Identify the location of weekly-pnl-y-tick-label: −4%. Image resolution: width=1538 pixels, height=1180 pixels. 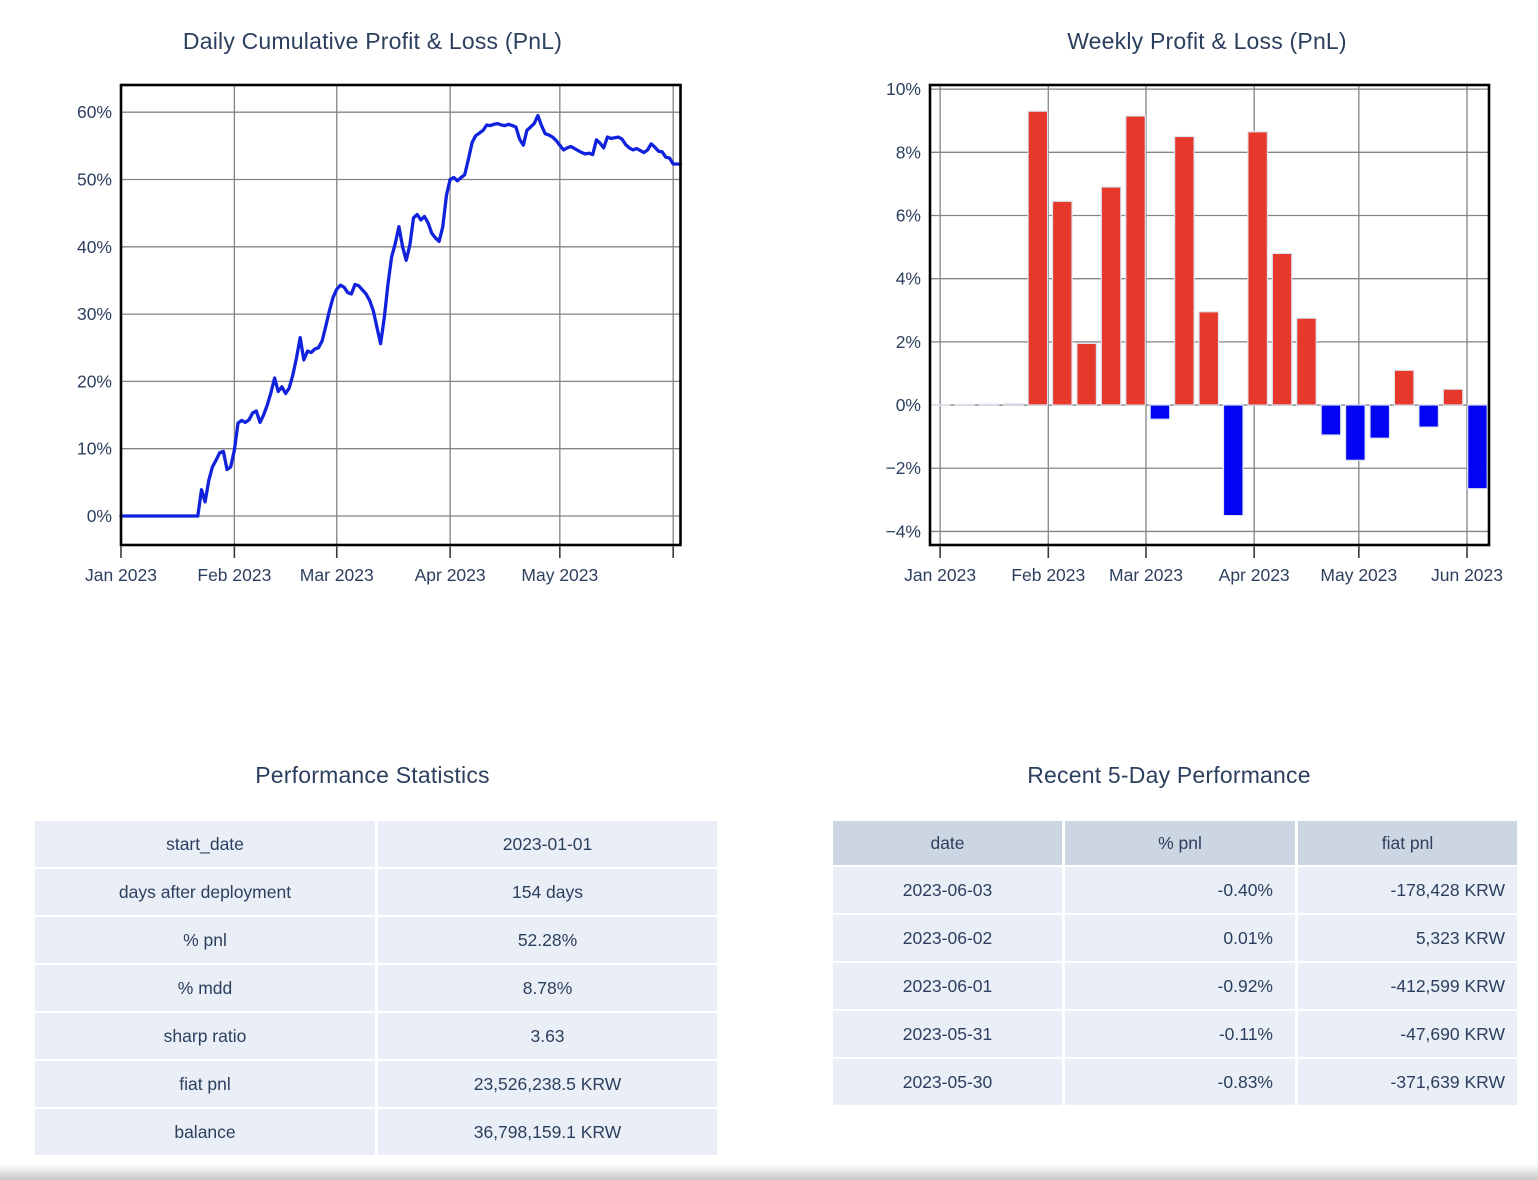
(903, 531).